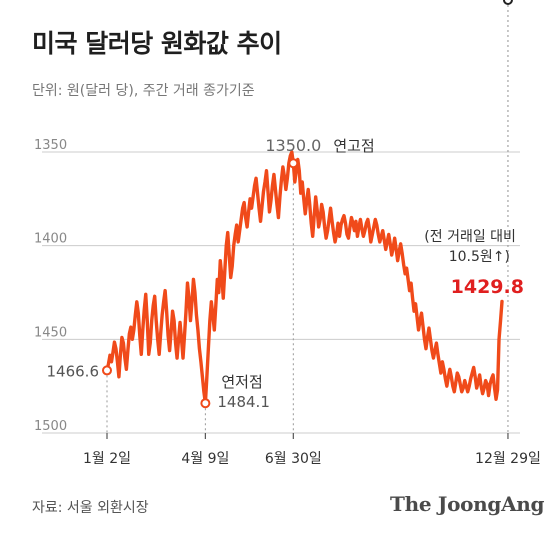  I want to click on last-value-label: 1429.8, so click(487, 287).